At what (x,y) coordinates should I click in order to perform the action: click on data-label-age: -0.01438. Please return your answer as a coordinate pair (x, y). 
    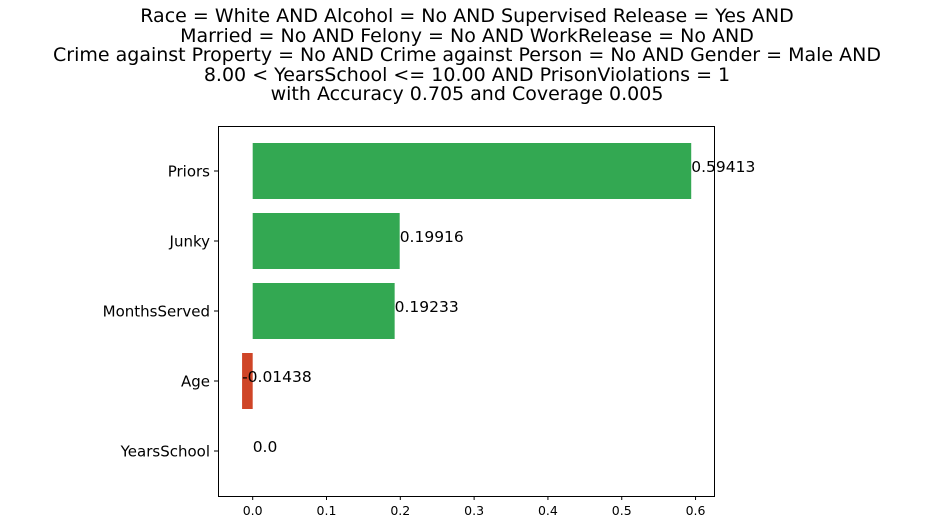
    Looking at the image, I should click on (277, 377).